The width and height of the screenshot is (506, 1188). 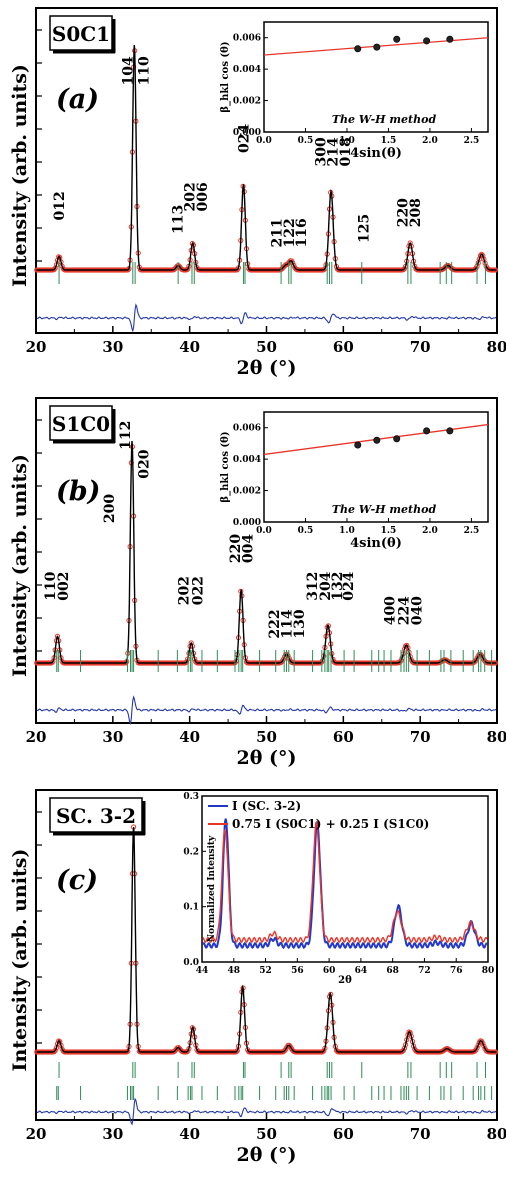 I want to click on inset-title: The W-H method, so click(x=384, y=119).